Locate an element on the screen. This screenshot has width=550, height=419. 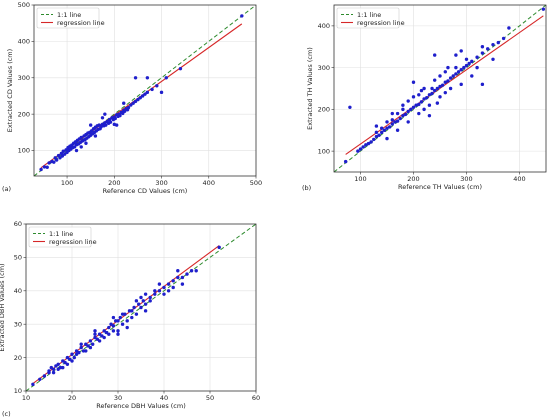
y-tick-label: 10 is located at coordinates (18, 391).